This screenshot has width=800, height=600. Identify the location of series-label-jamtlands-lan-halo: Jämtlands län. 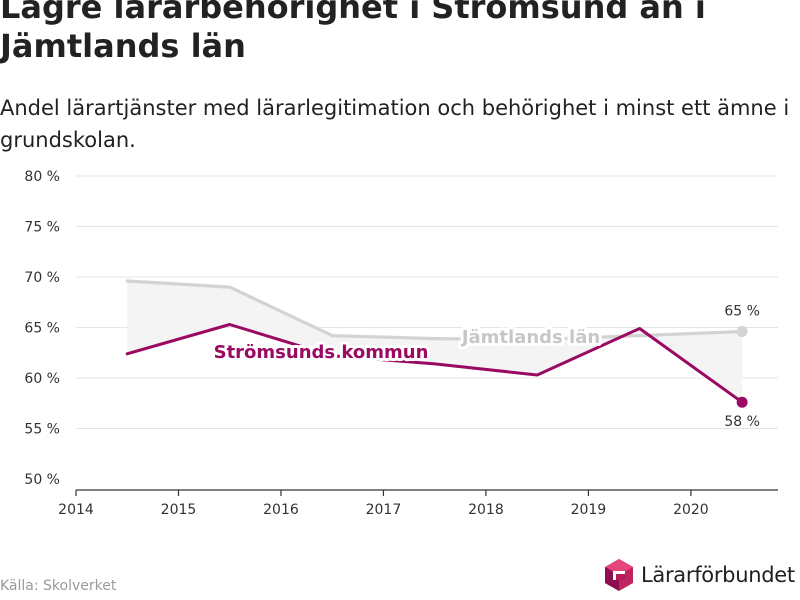
(530, 337).